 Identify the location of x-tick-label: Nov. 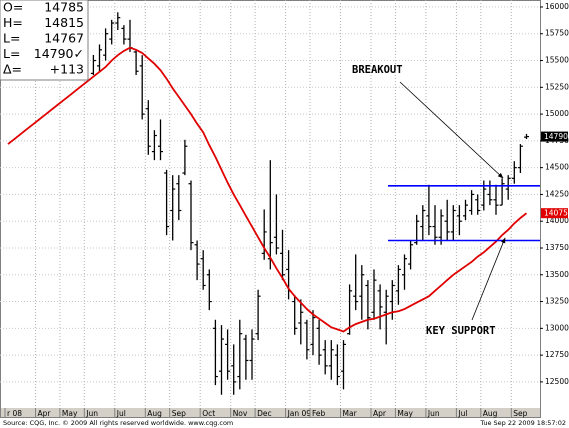
(240, 413).